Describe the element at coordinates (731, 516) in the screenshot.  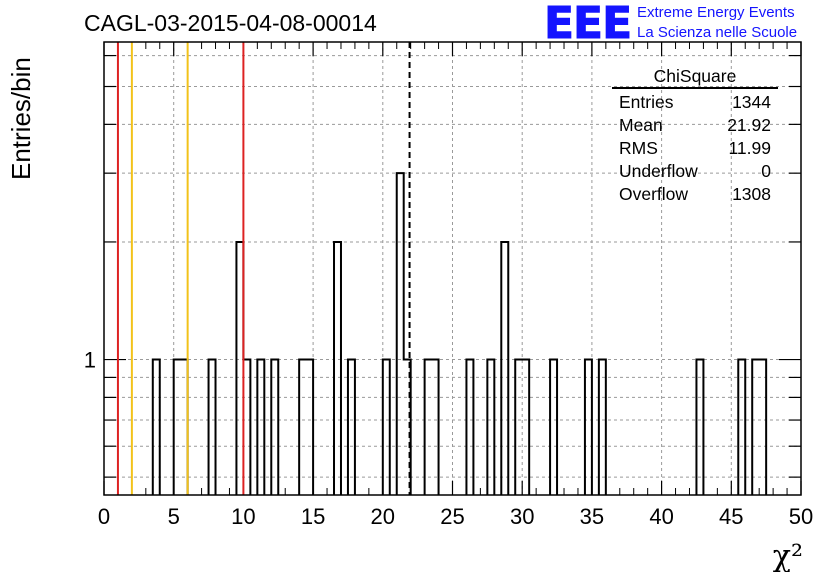
I see `x-tick-label: 45` at that location.